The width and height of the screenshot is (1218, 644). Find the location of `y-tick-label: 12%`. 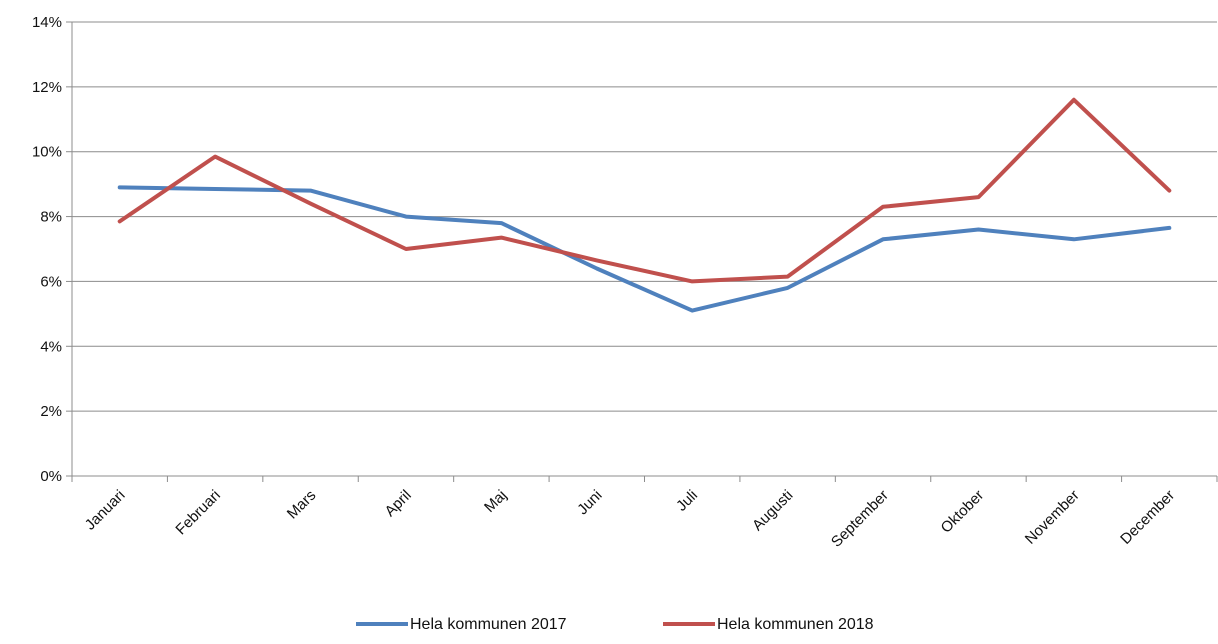

y-tick-label: 12% is located at coordinates (47, 87).